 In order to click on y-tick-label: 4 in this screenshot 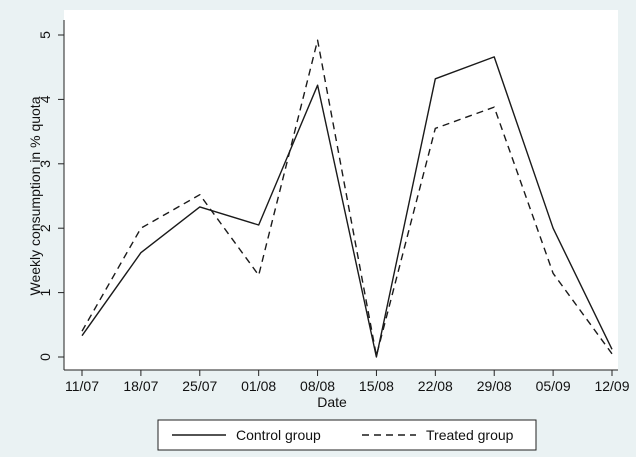, I will do `click(45, 99)`.